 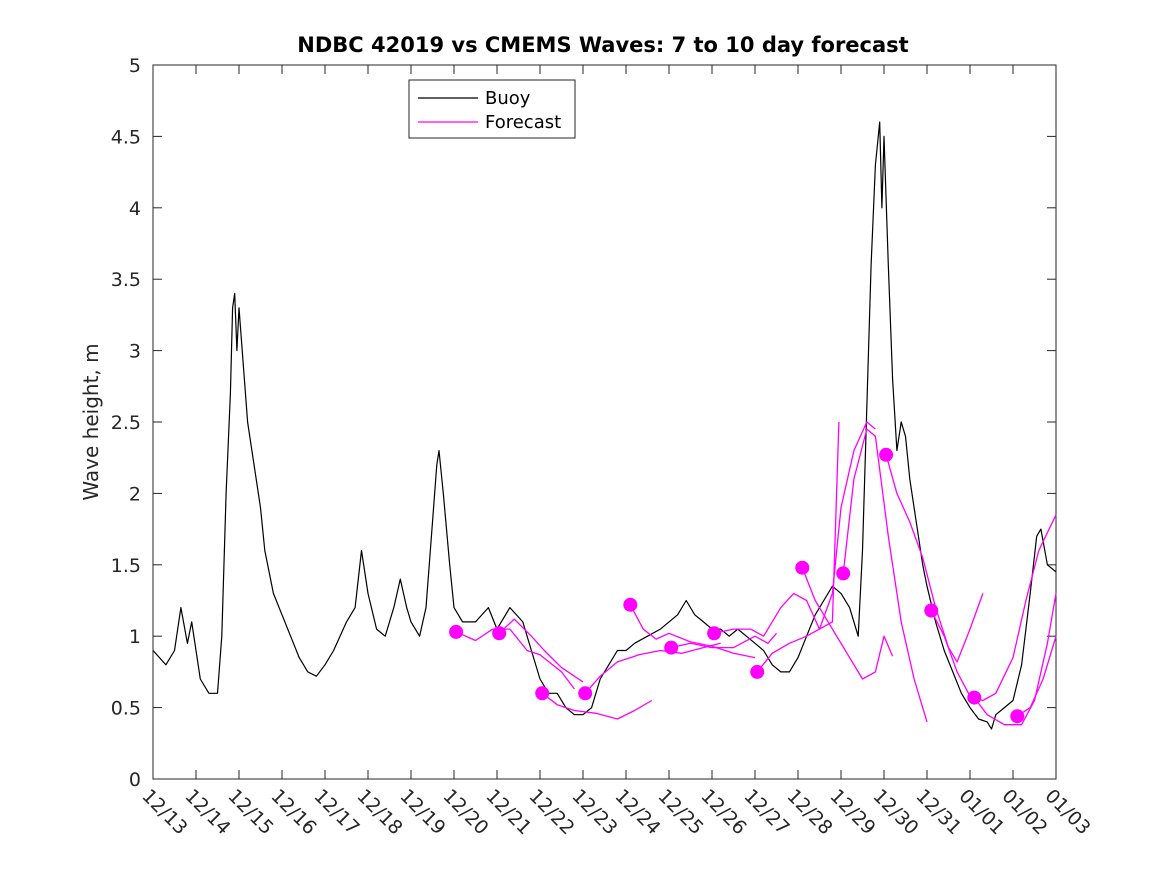 What do you see at coordinates (126, 137) in the screenshot?
I see `y-tick-label: 4.5` at bounding box center [126, 137].